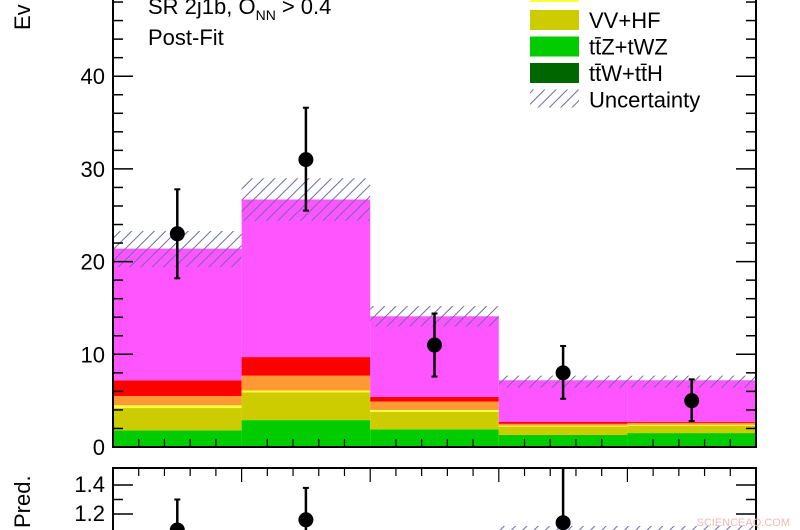 The image size is (800, 530). Describe the element at coordinates (186, 37) in the screenshot. I see `chart-subtitle: Post-Fit` at that location.